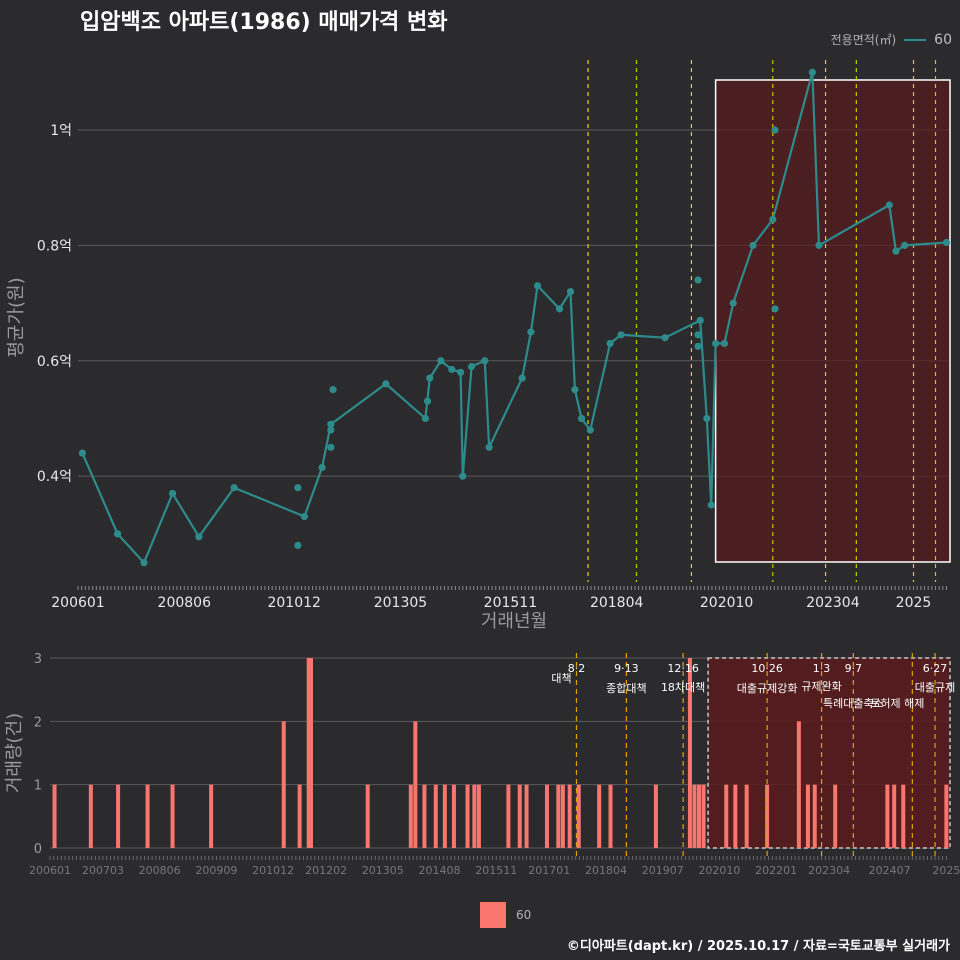 Image resolution: width=960 pixels, height=960 pixels. Describe the element at coordinates (832, 321) in the screenshot. I see `highlight-box` at that location.